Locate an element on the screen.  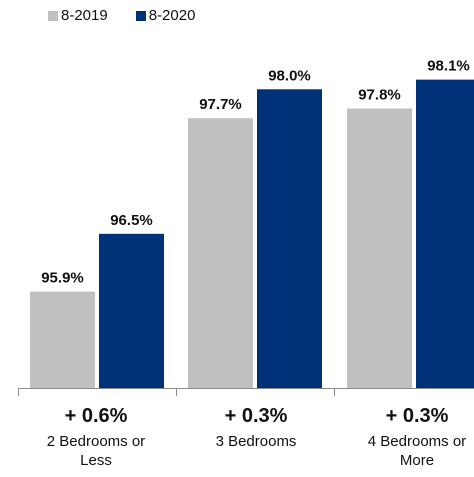
value-label-8-2020-0: 96.5% is located at coordinates (131, 220).